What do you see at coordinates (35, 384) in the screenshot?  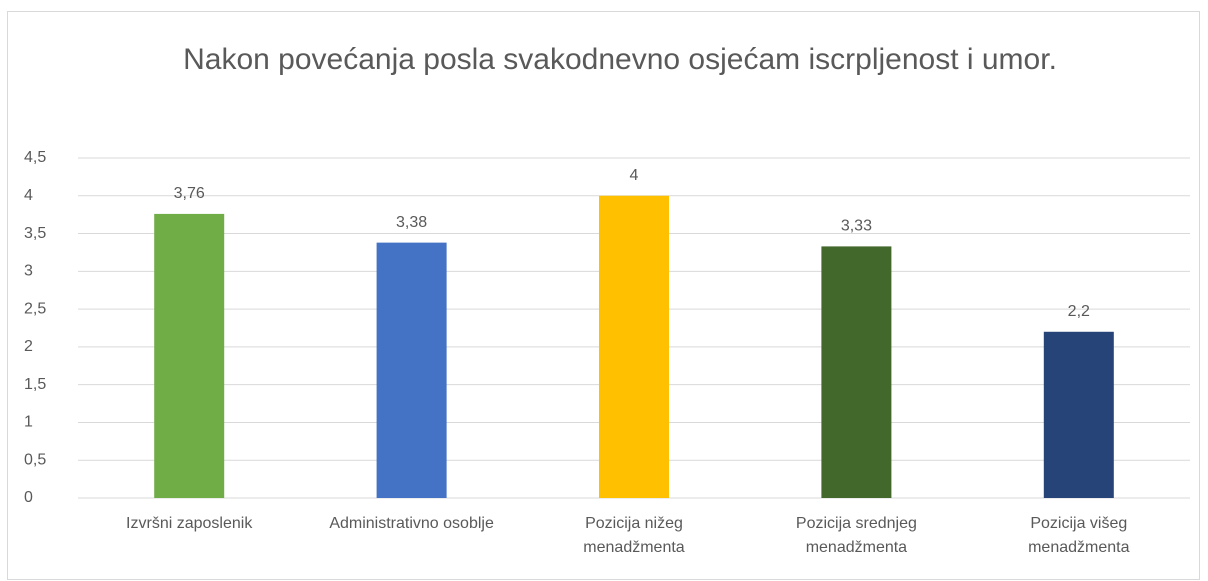 I see `y-tick-label: 1,5` at bounding box center [35, 384].